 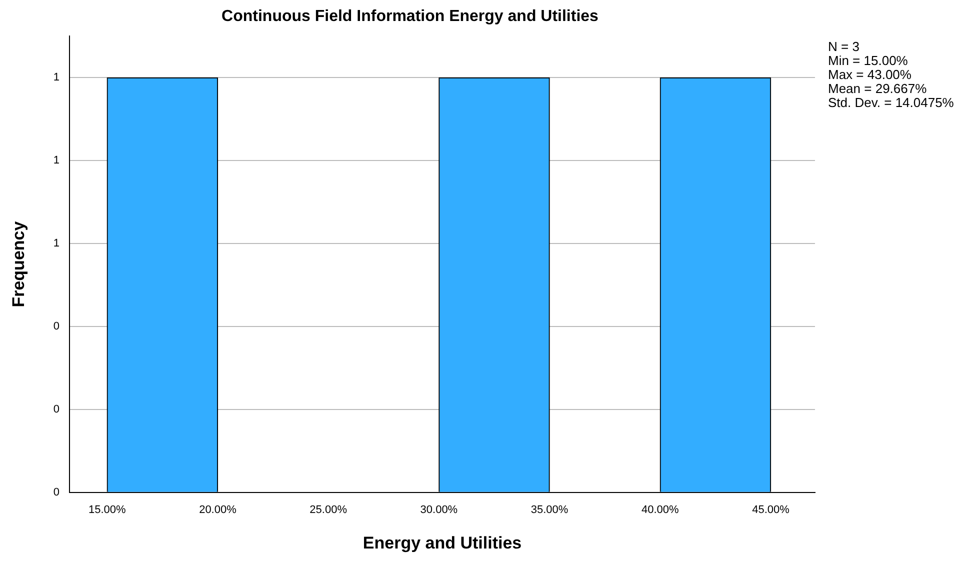 I want to click on x-tick-label: 40.00%, so click(x=660, y=510).